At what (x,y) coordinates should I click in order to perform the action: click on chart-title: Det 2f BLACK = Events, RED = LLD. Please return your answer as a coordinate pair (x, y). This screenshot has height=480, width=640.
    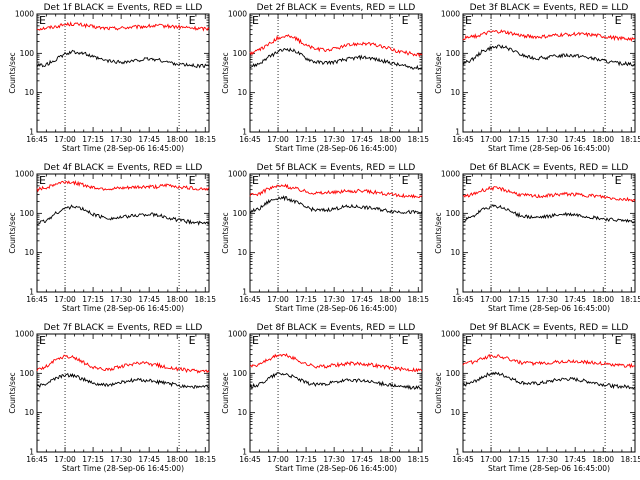
    Looking at the image, I should click on (336, 8).